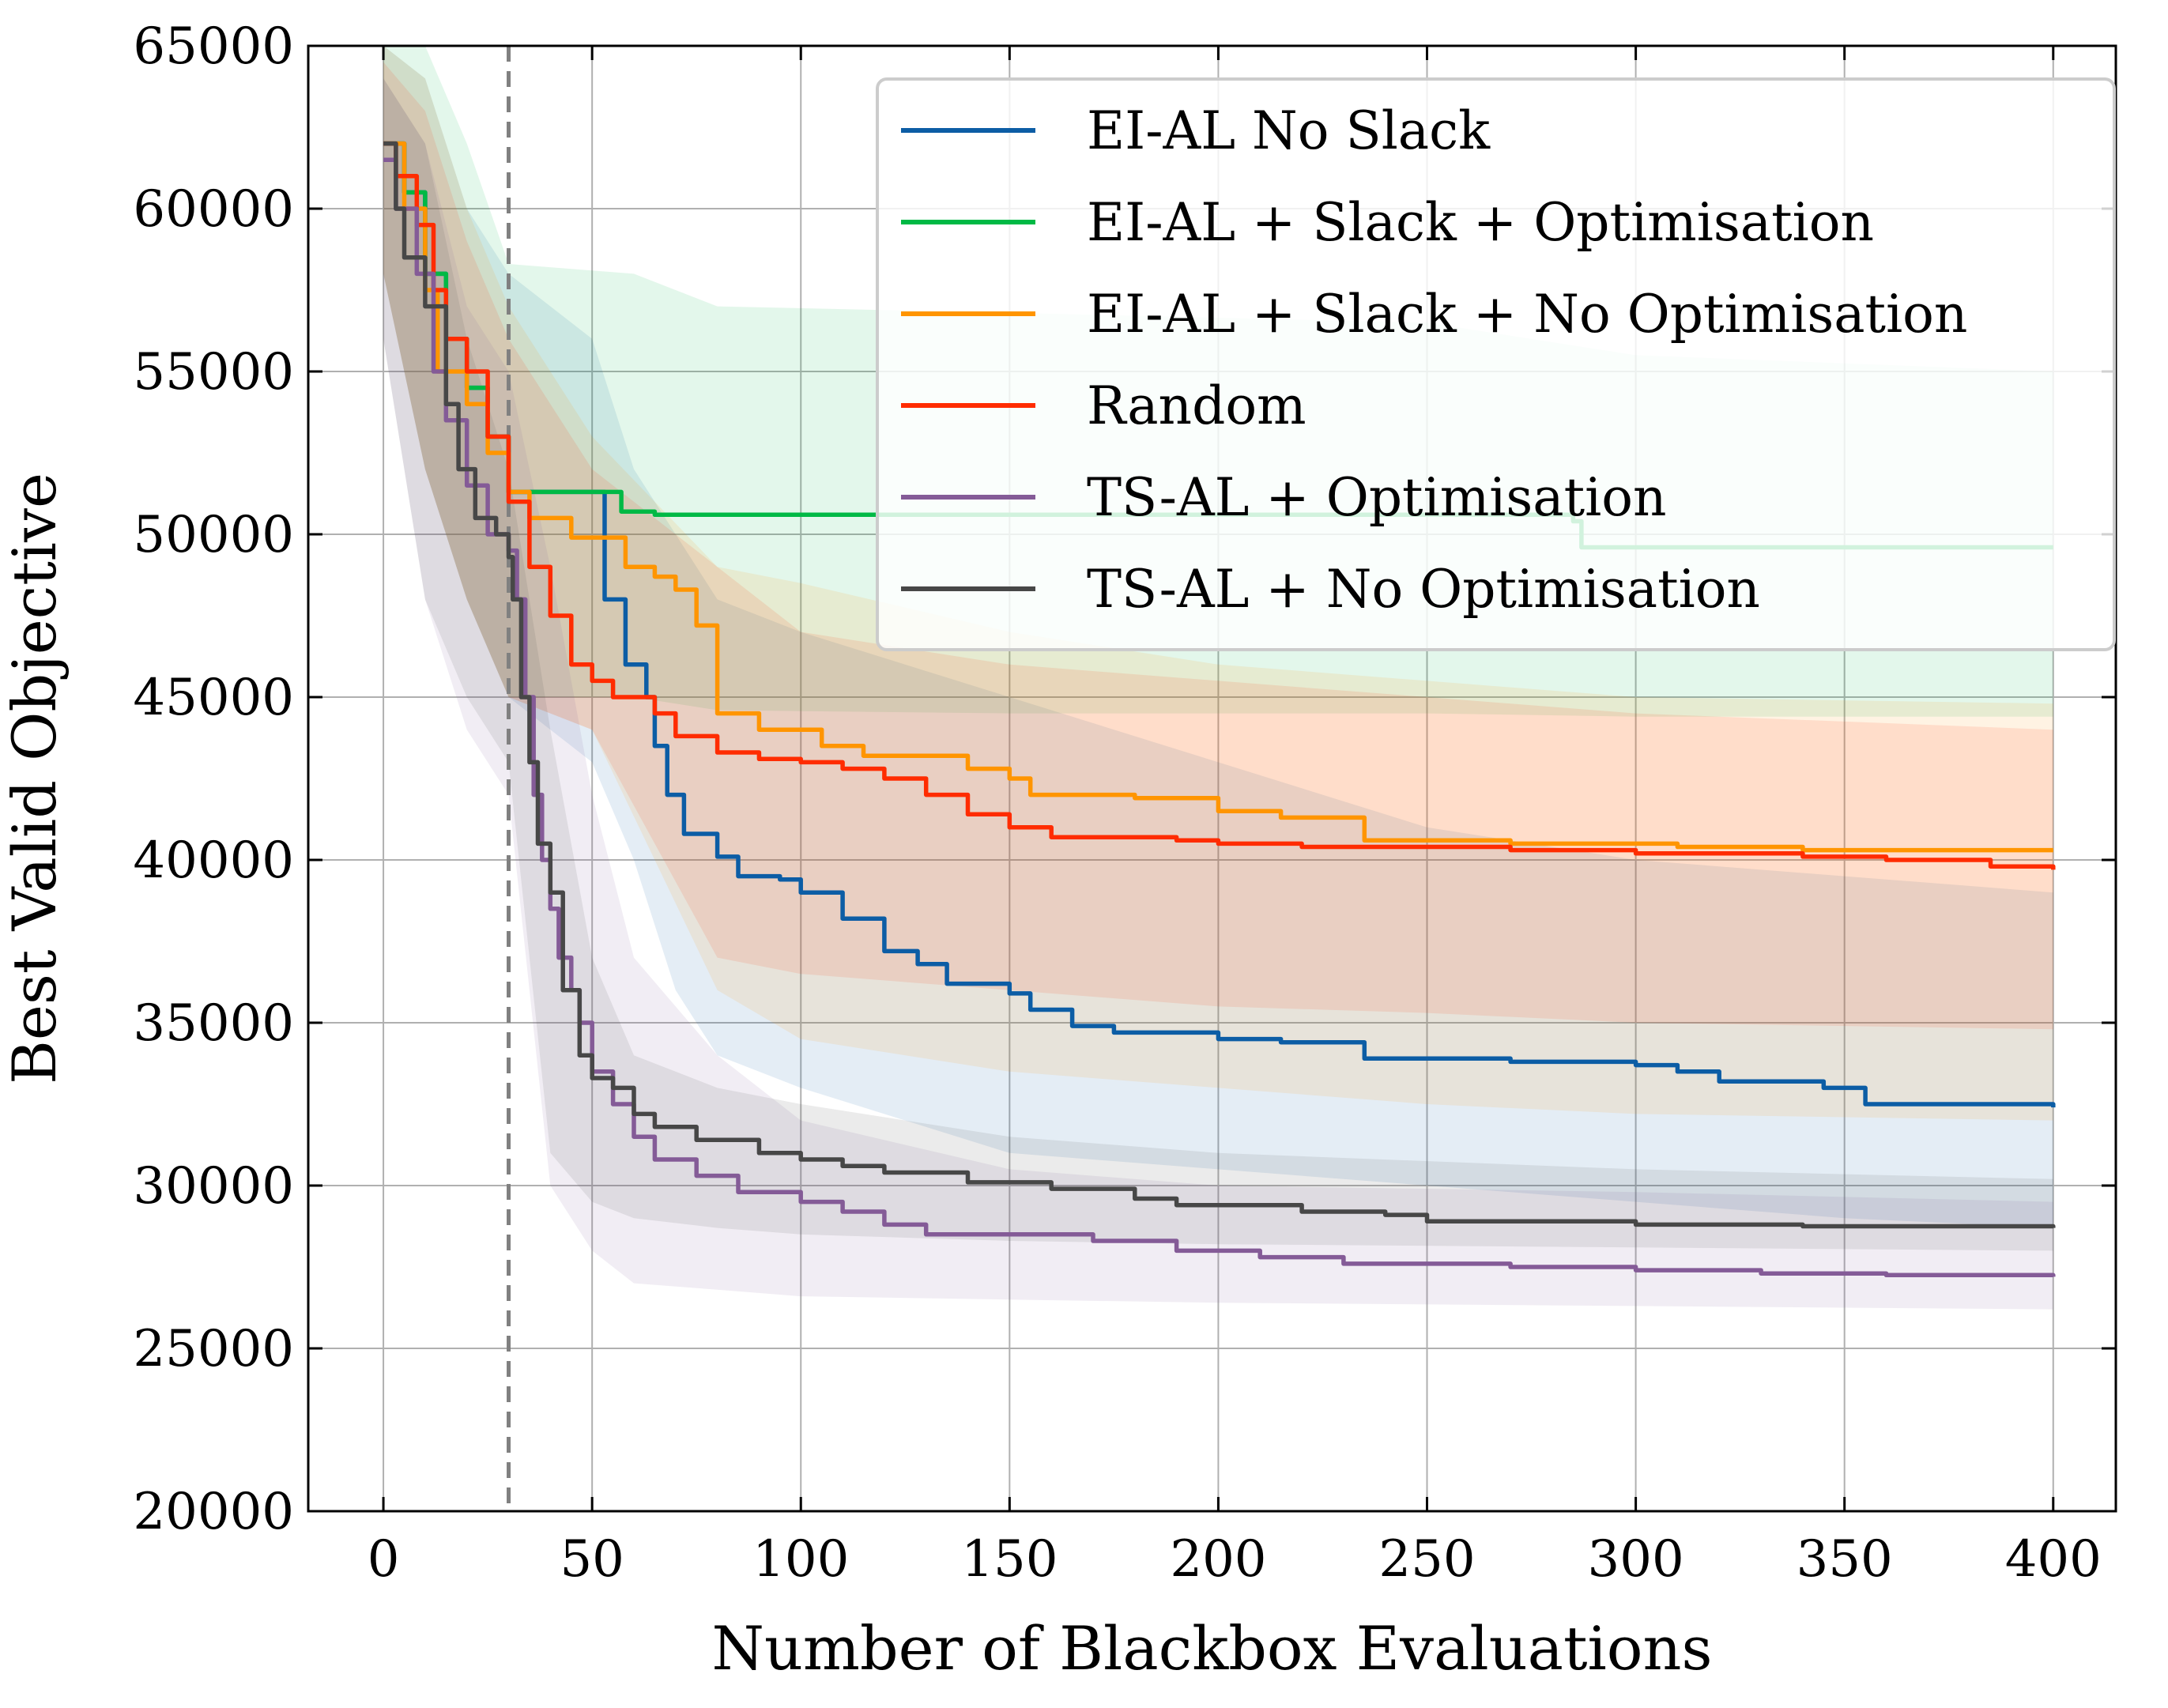 The width and height of the screenshot is (2168, 1708). What do you see at coordinates (1845, 1559) in the screenshot?
I see `x-tick-label: 350` at bounding box center [1845, 1559].